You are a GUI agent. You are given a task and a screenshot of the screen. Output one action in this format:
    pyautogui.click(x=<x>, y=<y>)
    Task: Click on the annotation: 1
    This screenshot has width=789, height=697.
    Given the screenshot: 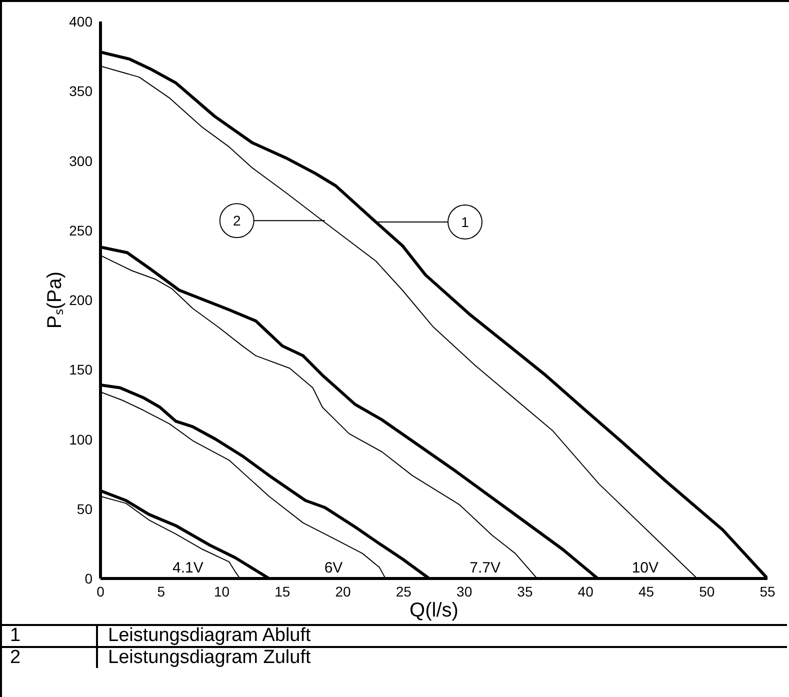 What is the action you would take?
    pyautogui.click(x=465, y=222)
    